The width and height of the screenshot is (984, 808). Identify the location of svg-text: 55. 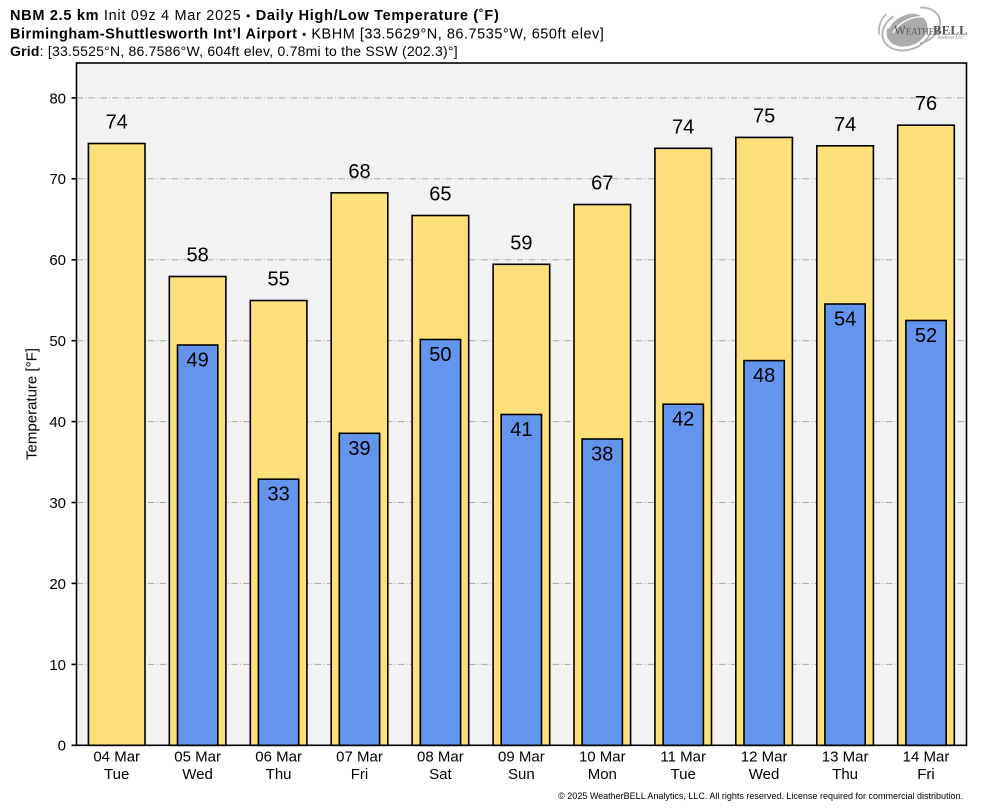
(278, 280).